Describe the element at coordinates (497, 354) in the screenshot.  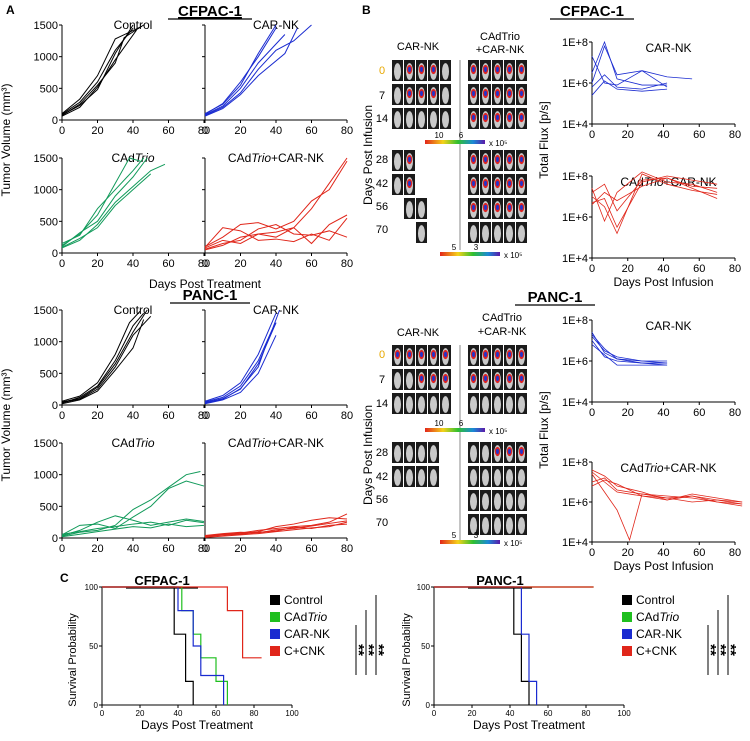
I see `b-panc-combo-r0c2-signal-core` at that location.